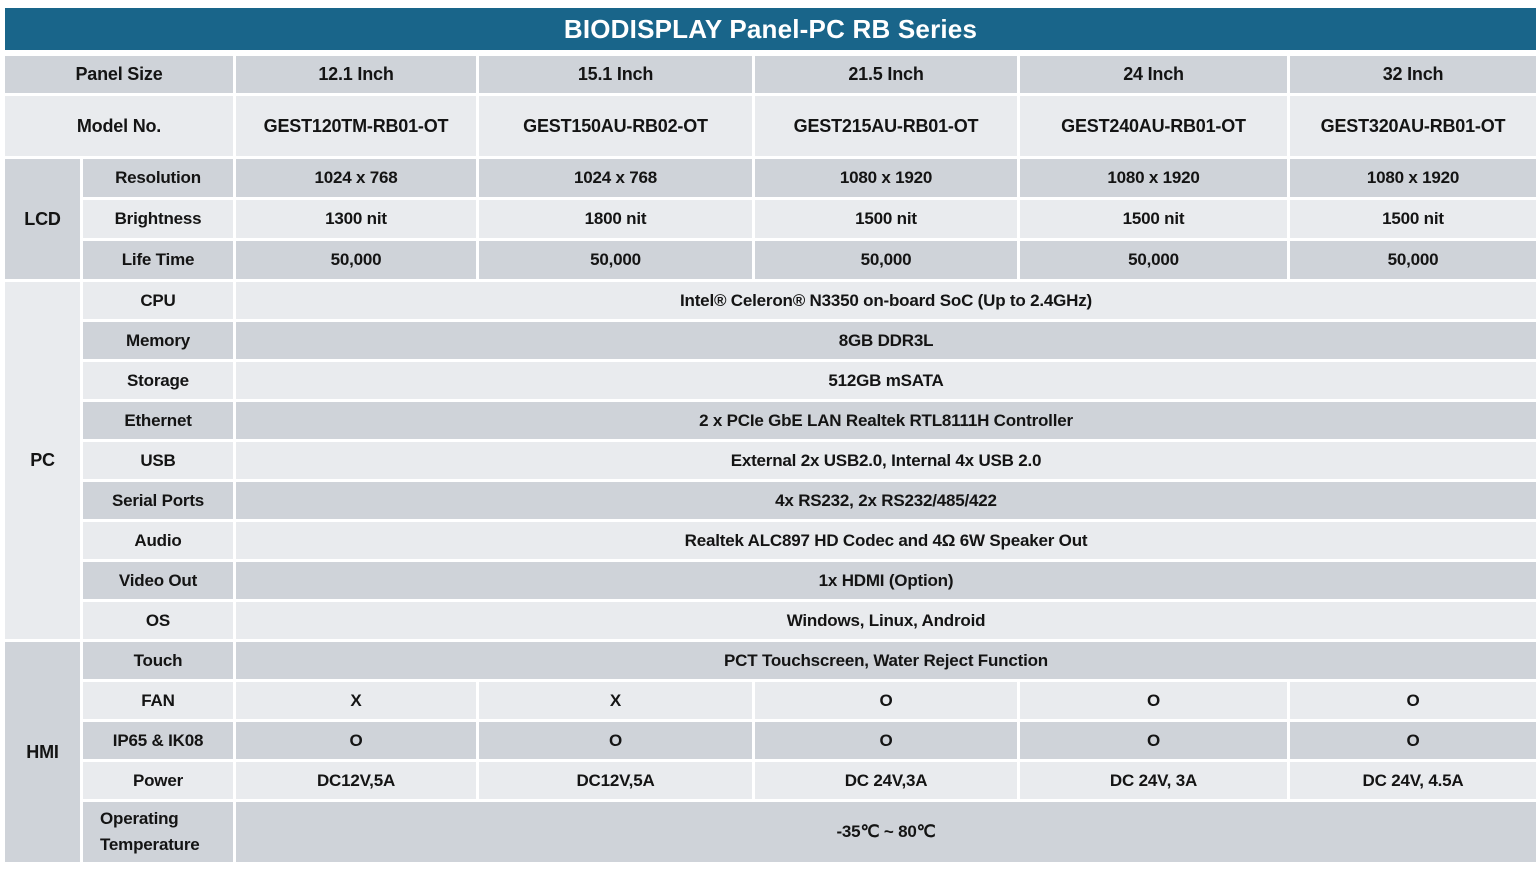 This screenshot has height=873, width=1536. Describe the element at coordinates (1413, 219) in the screenshot. I see `row-value-brightness-col5: 1500 nit` at that location.